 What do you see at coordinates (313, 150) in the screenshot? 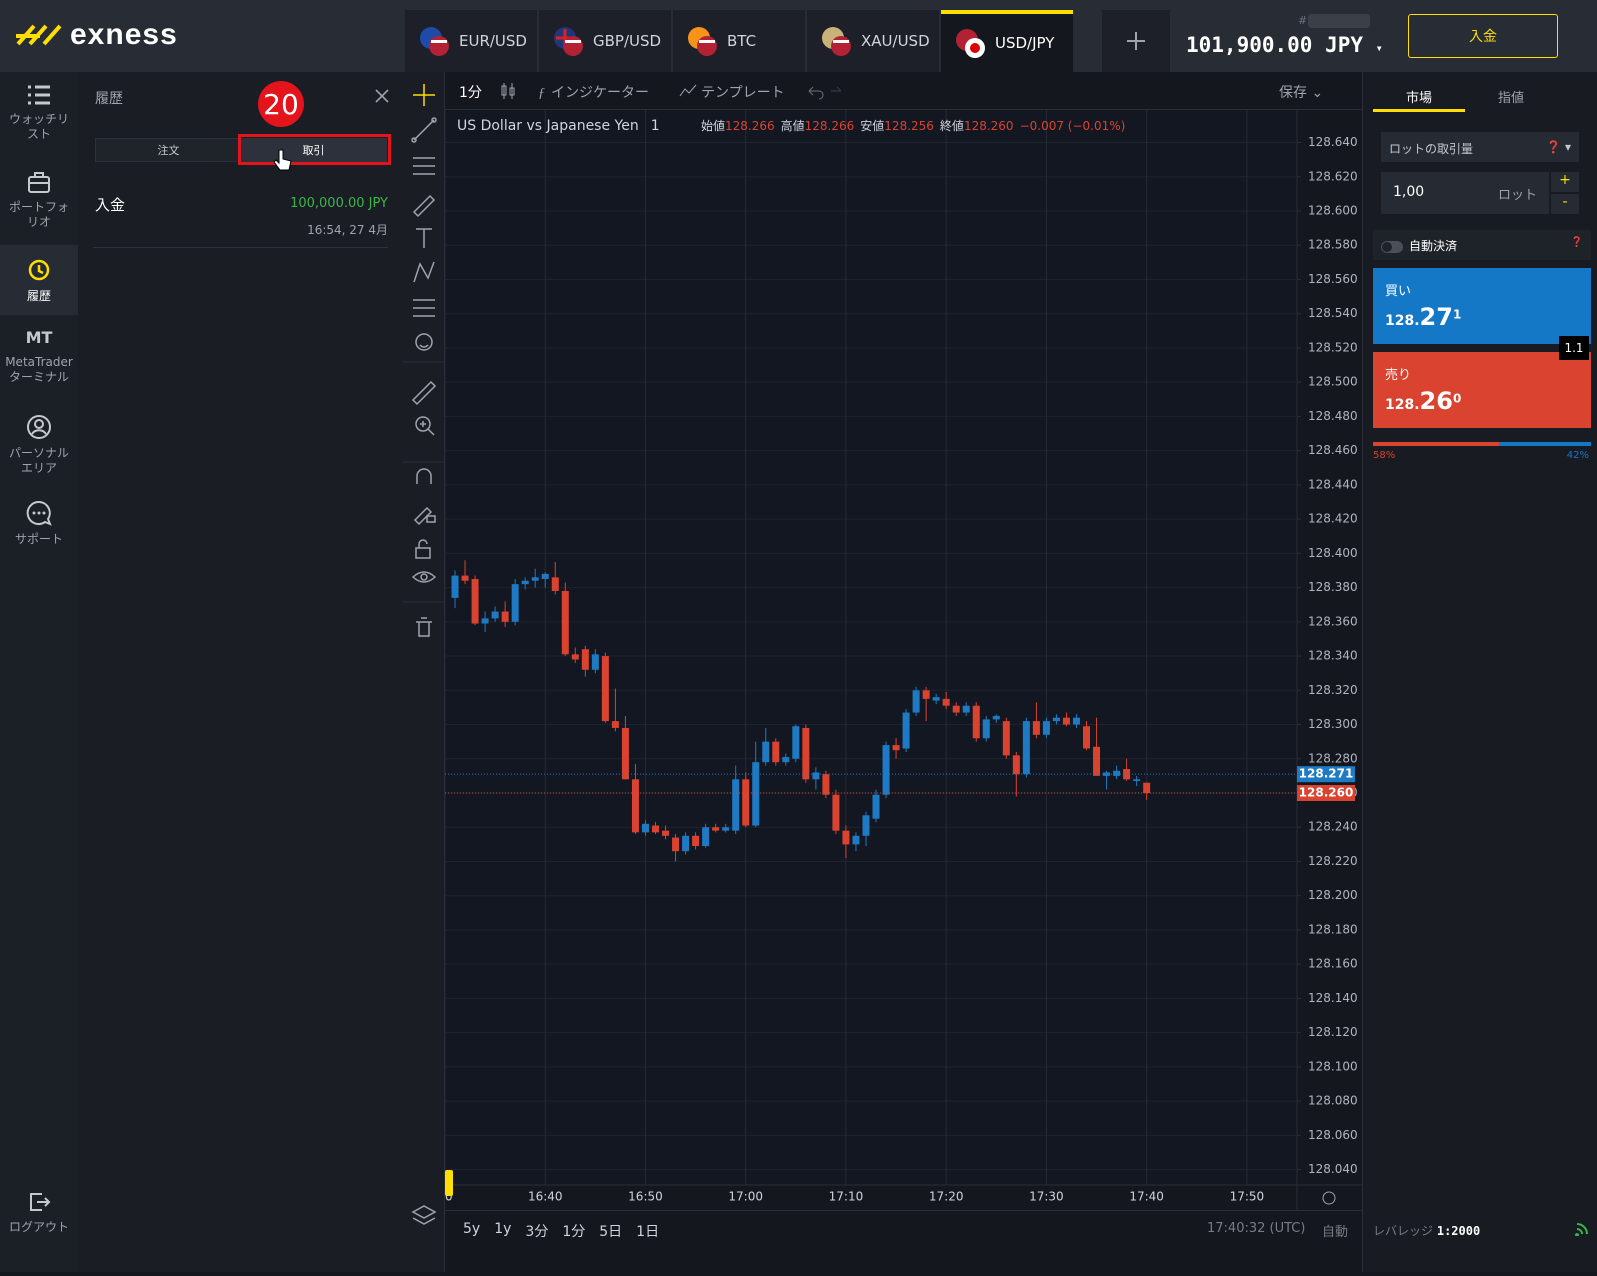
I see `tab-active: 取引` at bounding box center [313, 150].